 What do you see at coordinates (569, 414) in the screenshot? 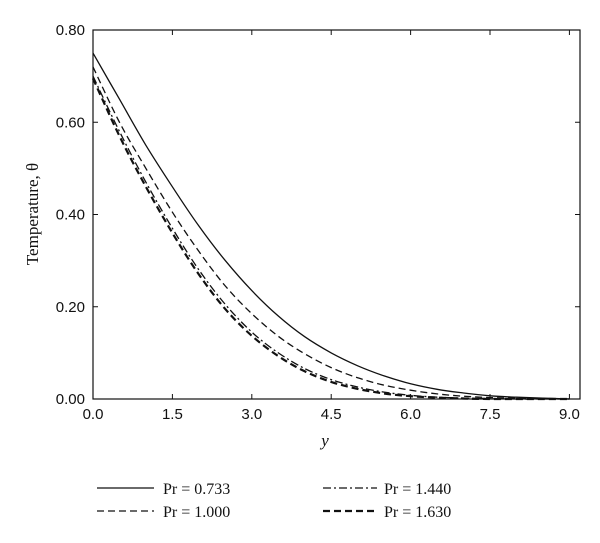
I see `x-tick-label: 9.0` at bounding box center [569, 414].